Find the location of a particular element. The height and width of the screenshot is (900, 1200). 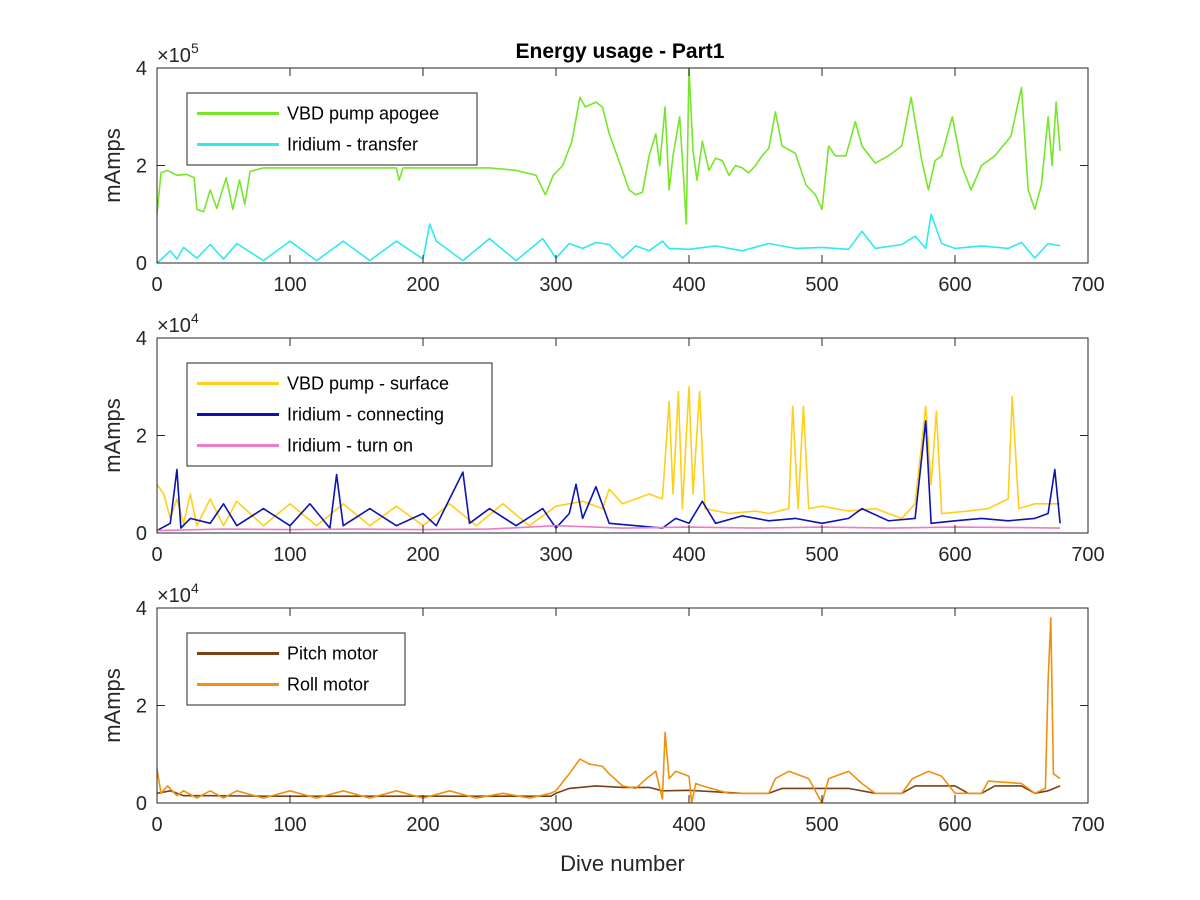

y-exponent-power: 5 is located at coordinates (195, 48).